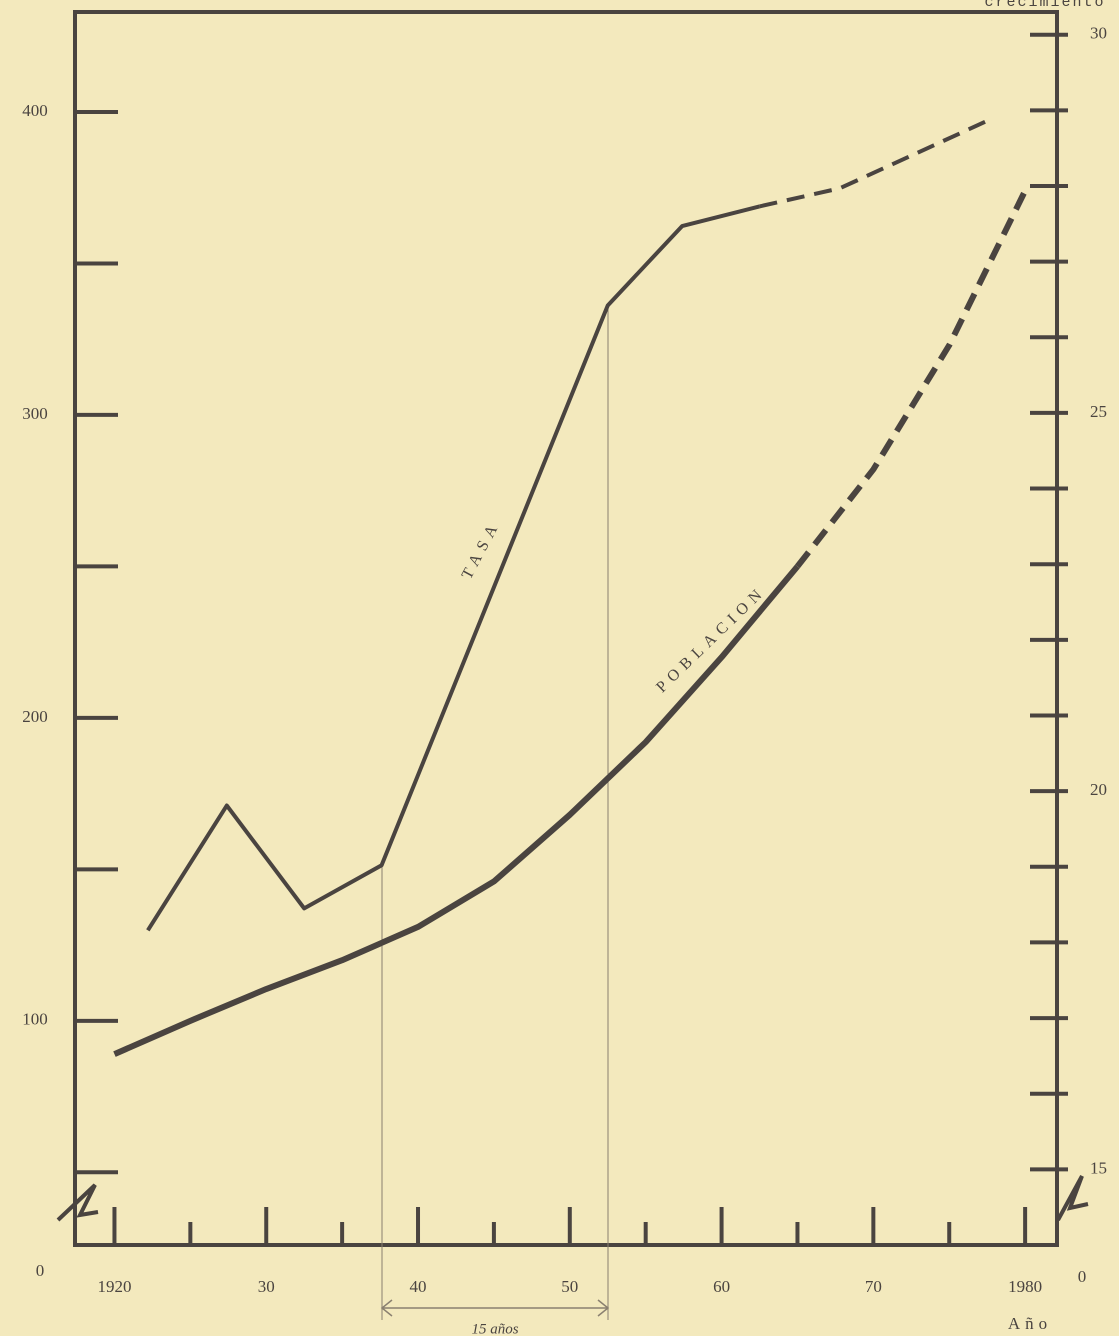  What do you see at coordinates (1098, 1167) in the screenshot?
I see `y2-tick-label: 15` at bounding box center [1098, 1167].